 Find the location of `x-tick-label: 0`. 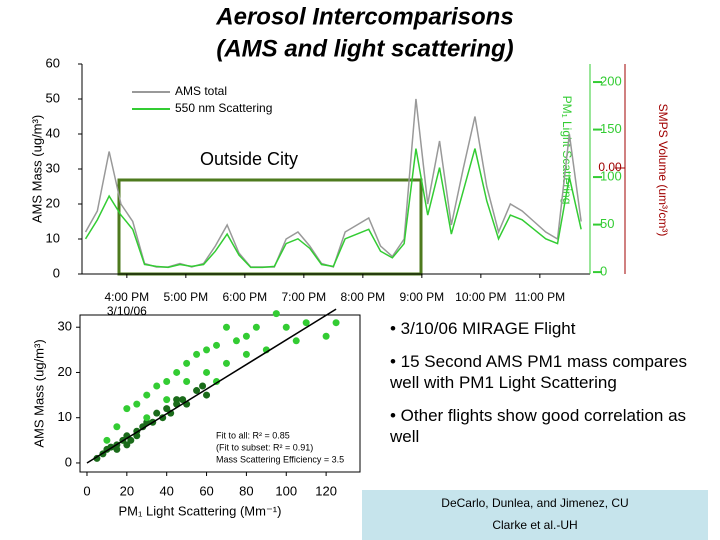

x-tick-label: 0 is located at coordinates (86, 490).